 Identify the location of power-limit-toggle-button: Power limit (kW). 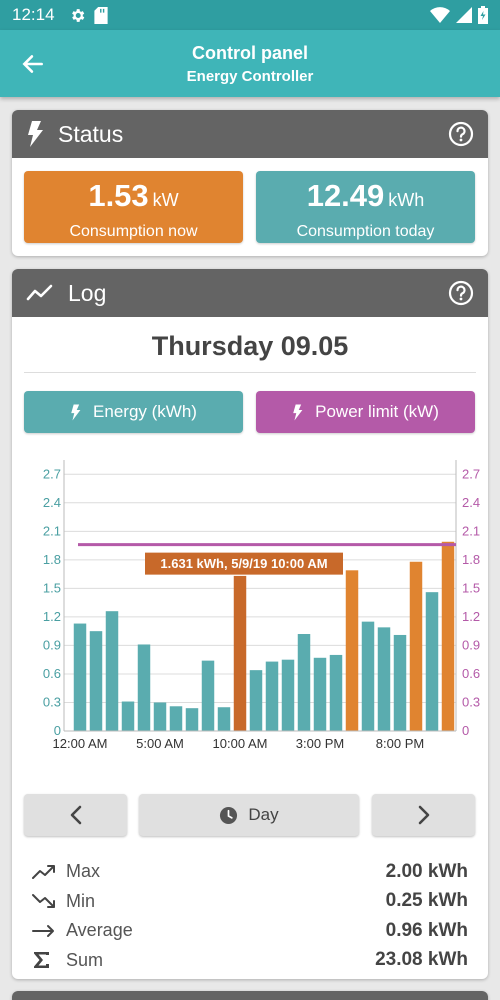
(365, 412).